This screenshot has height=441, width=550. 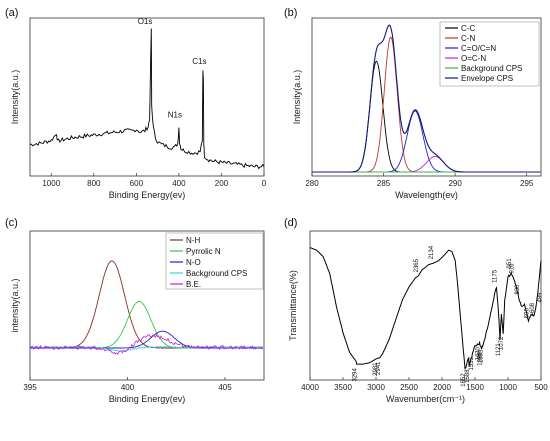 What do you see at coordinates (203, 251) in the screenshot?
I see `legend-label: Pyrrolic N` at bounding box center [203, 251].